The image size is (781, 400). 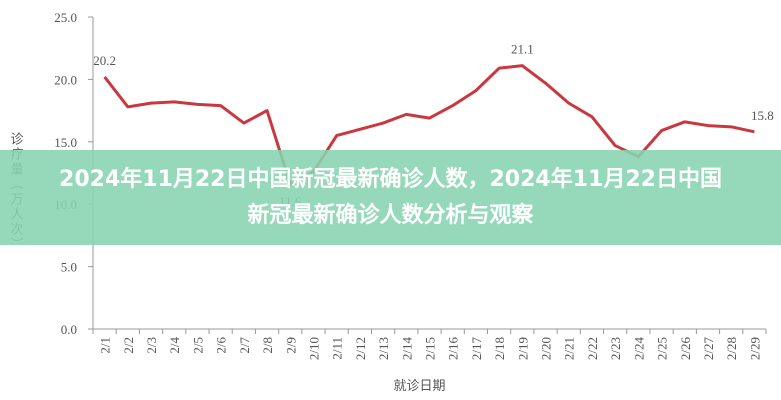 What do you see at coordinates (69, 329) in the screenshot?
I see `y-tick-label: 0.0` at bounding box center [69, 329].